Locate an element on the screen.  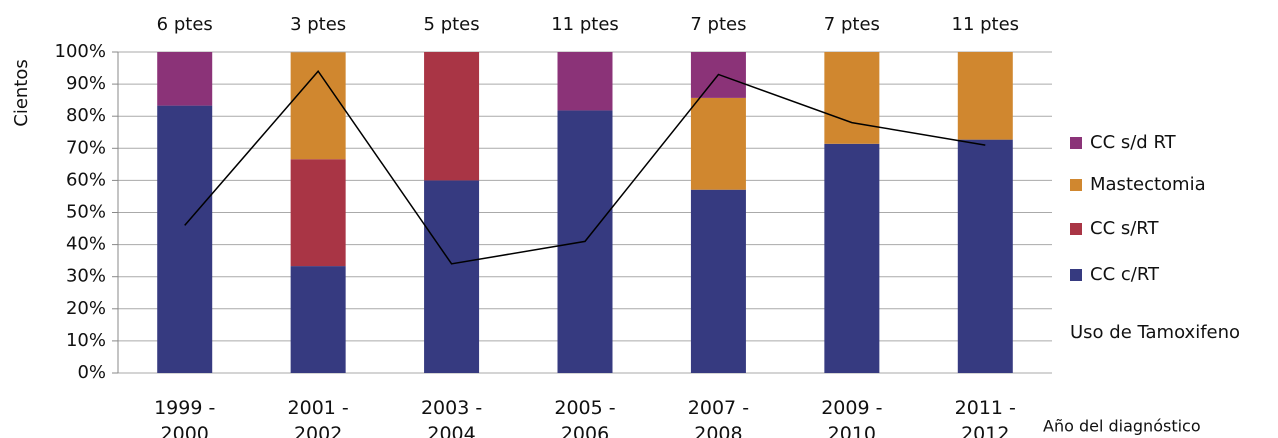
bar-label: 6 ptes is located at coordinates (185, 24).